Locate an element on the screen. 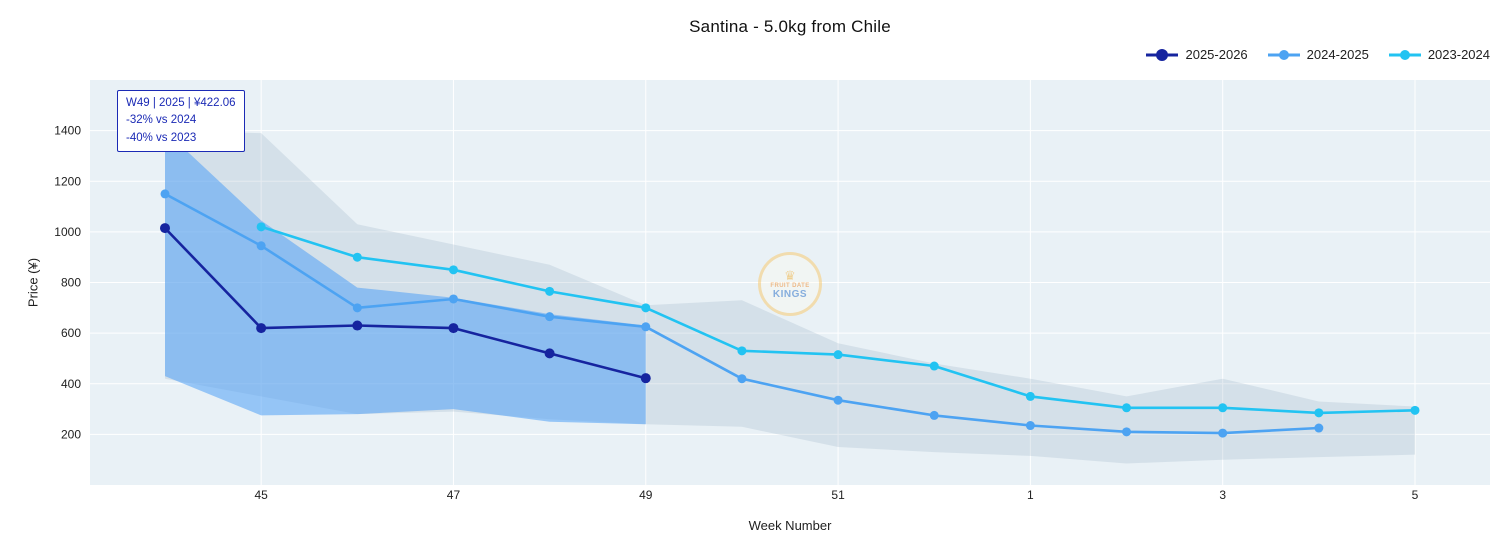  legend-marker-2025-2026 is located at coordinates (1162, 54).